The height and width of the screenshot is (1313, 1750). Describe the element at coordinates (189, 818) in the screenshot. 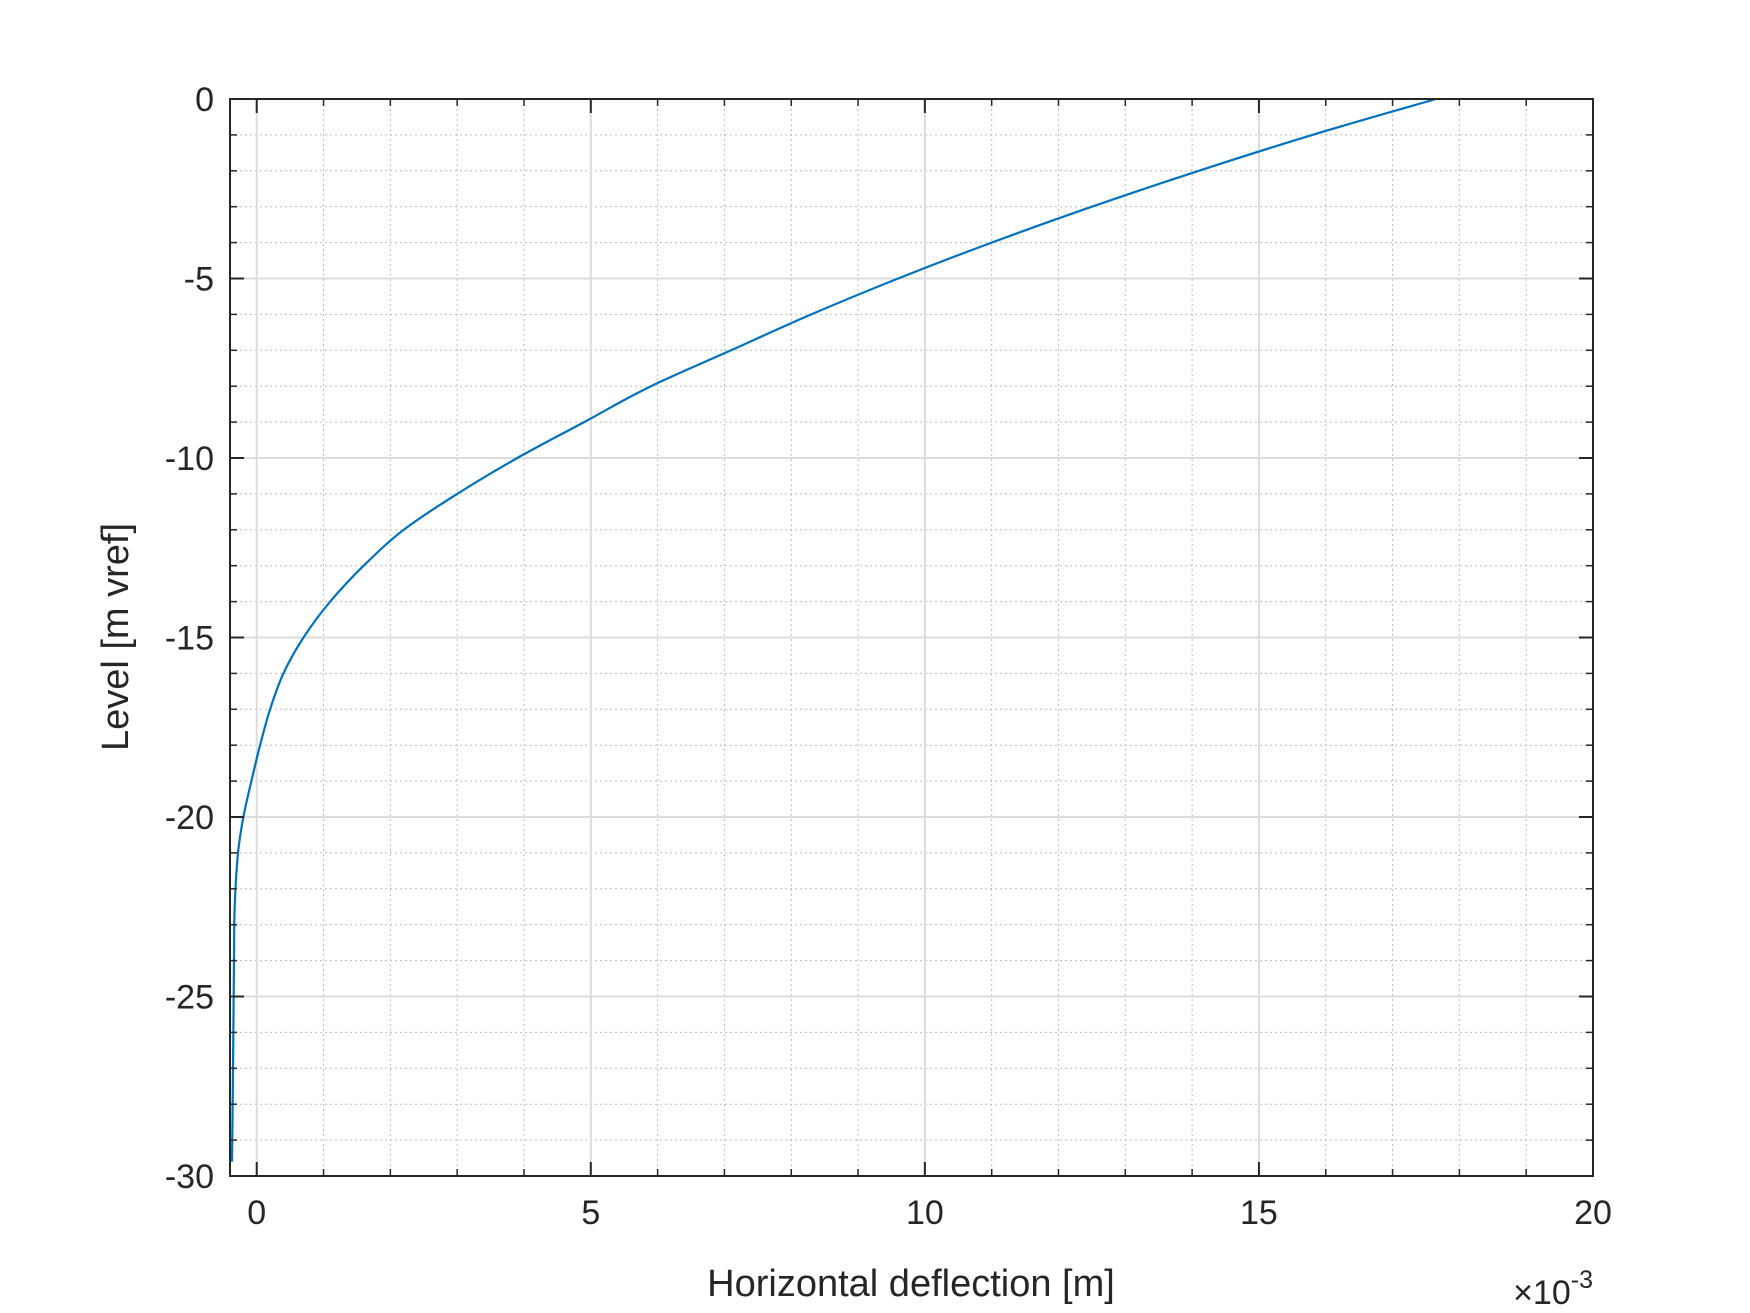

I see `y-tick-label: -20` at that location.